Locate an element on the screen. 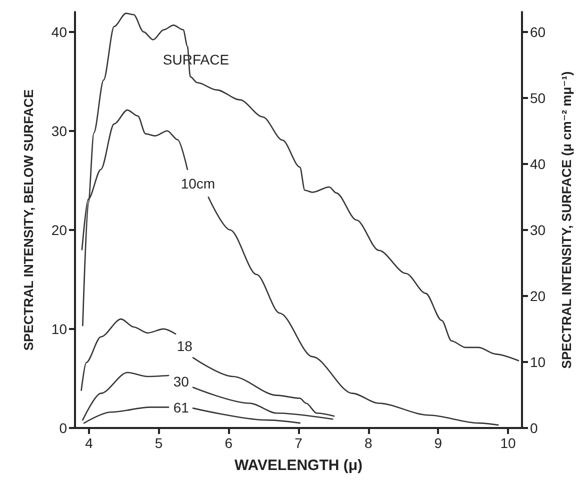  x-tick-label: 10 is located at coordinates (508, 443).